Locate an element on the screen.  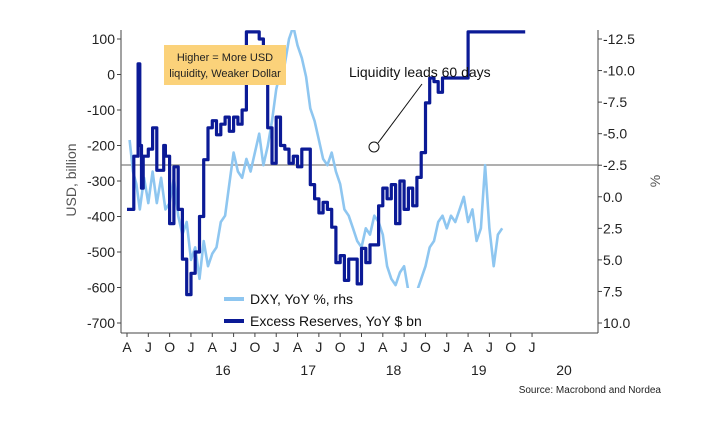
x-year-label: 16 is located at coordinates (223, 370).